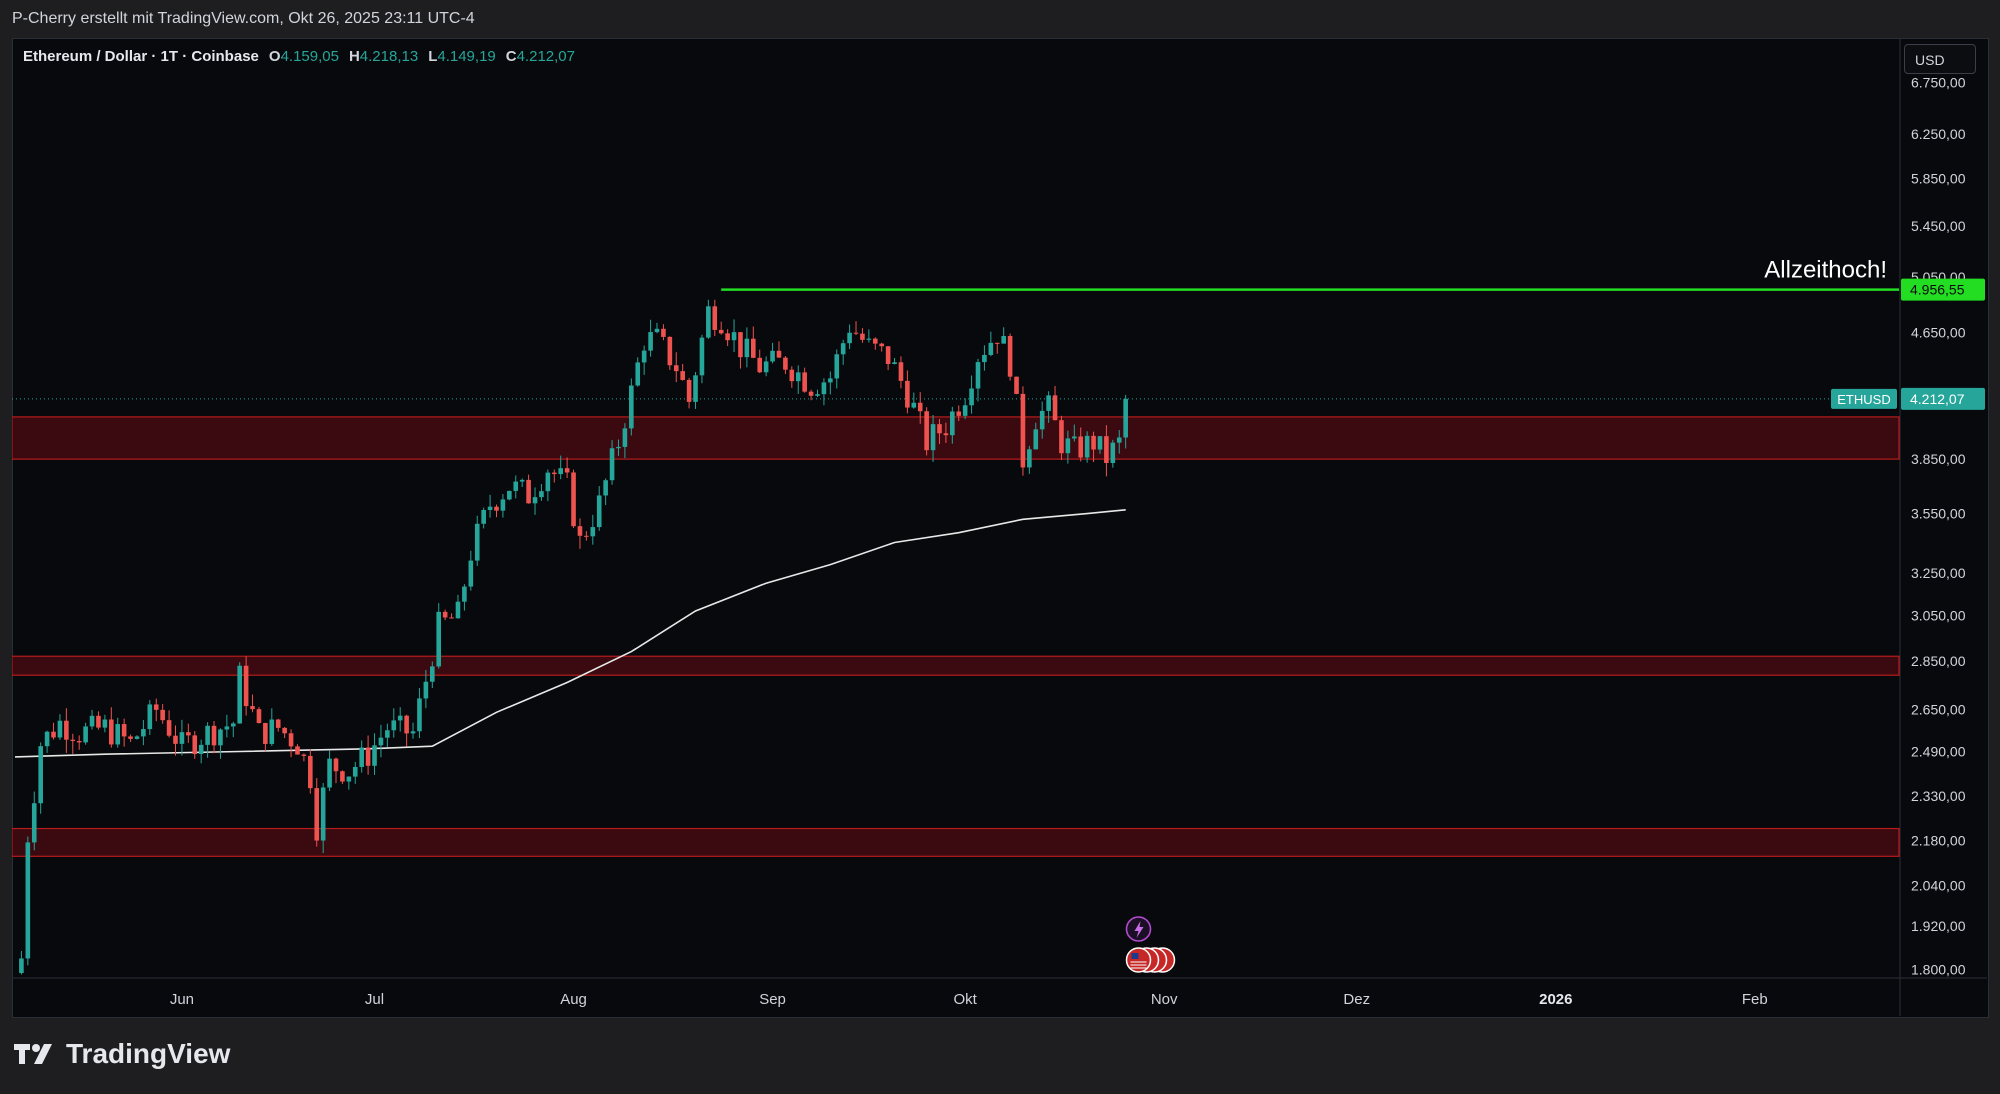 The height and width of the screenshot is (1094, 2000). Describe the element at coordinates (1139, 929) in the screenshot. I see `lightning-bolt-shape` at that location.